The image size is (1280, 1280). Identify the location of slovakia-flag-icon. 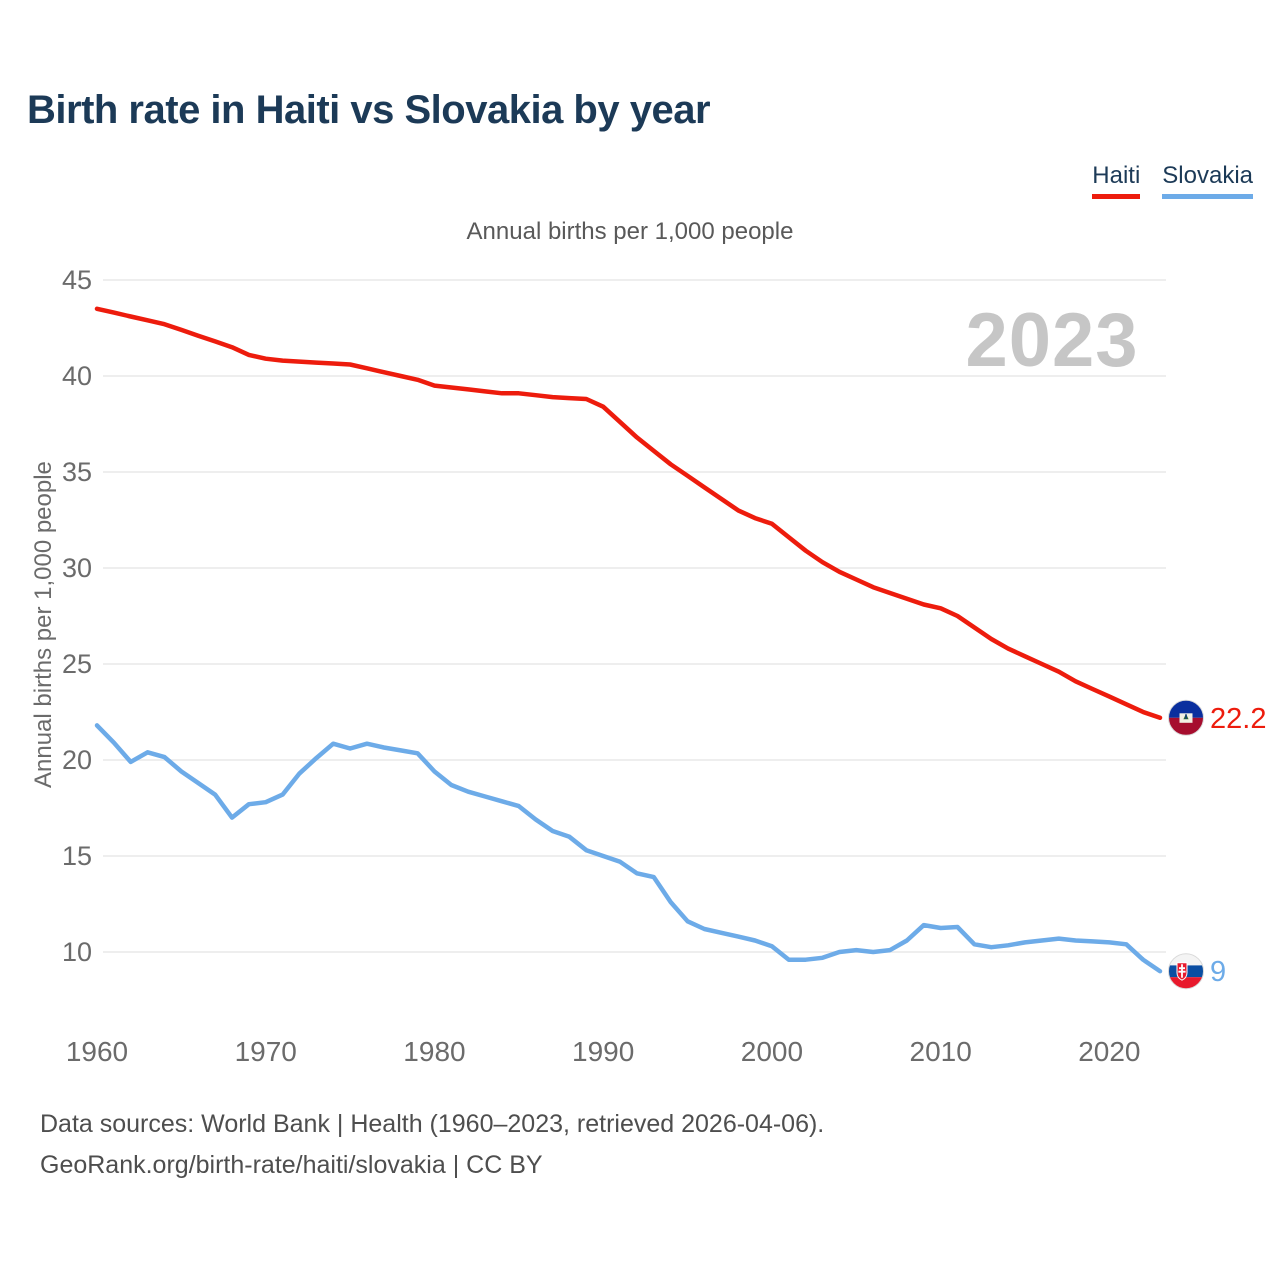
(1186, 971).